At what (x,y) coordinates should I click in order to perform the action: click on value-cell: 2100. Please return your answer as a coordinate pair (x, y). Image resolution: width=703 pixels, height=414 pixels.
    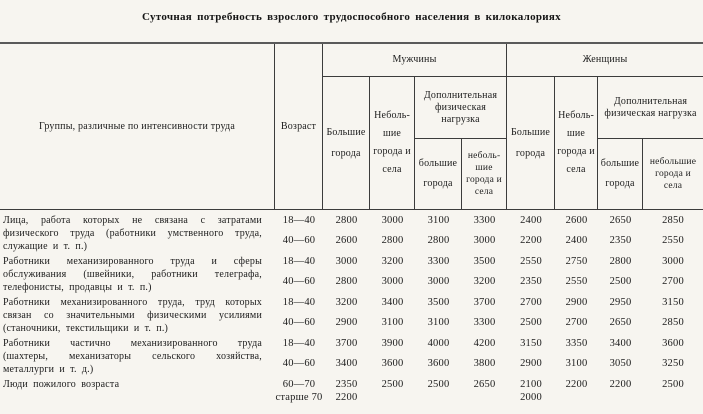
    Looking at the image, I should click on (531, 384).